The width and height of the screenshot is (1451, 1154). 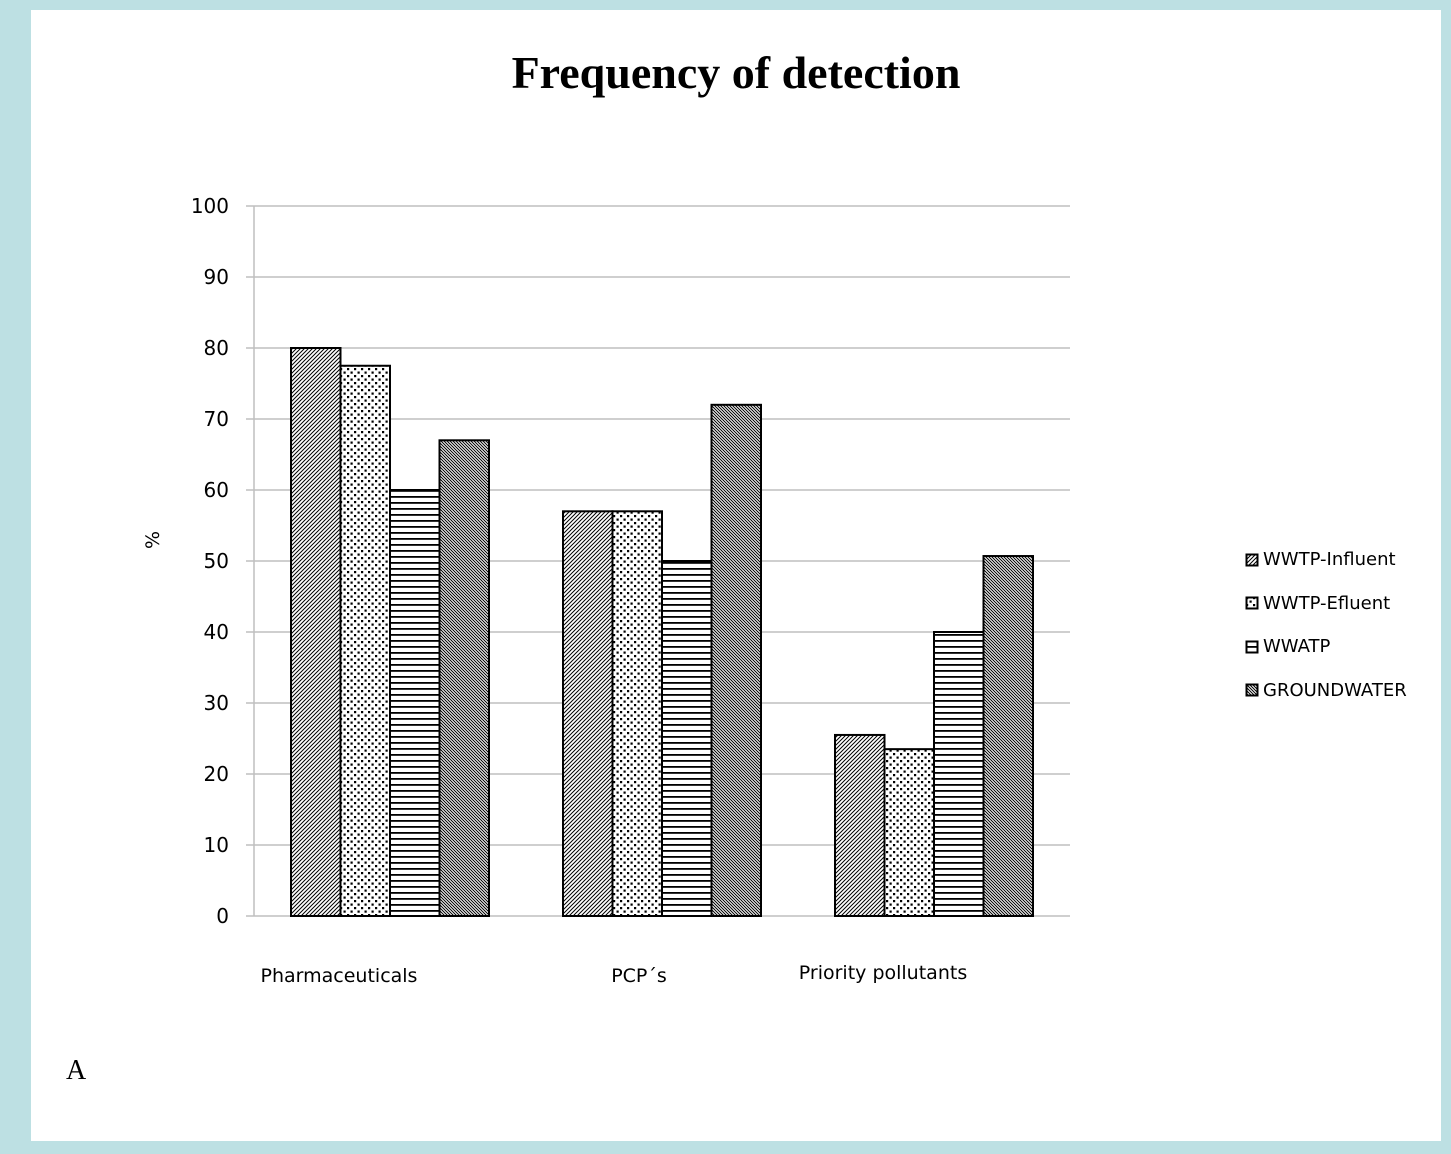 I want to click on legend-item: WWTP-Efluent, so click(x=1326, y=604).